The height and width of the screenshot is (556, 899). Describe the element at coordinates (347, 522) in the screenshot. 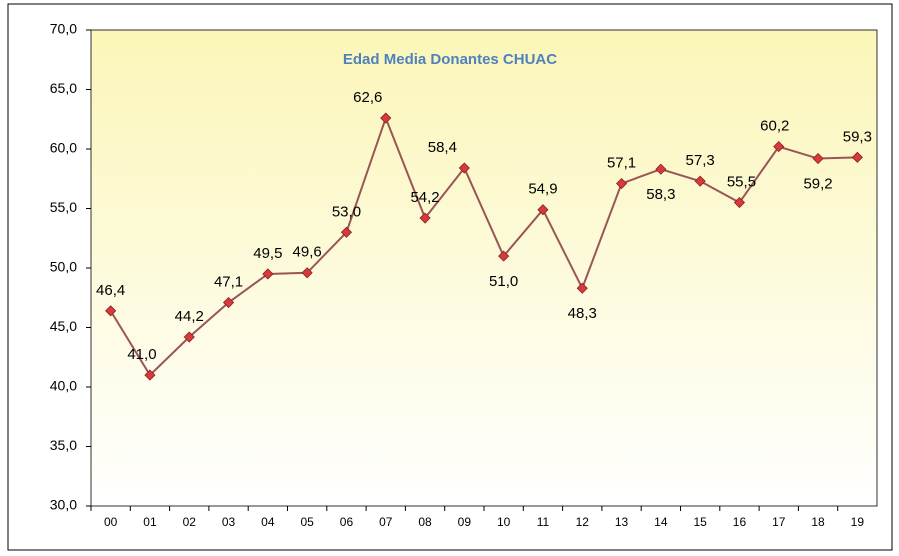

I see `x-tick-label: 06` at that location.